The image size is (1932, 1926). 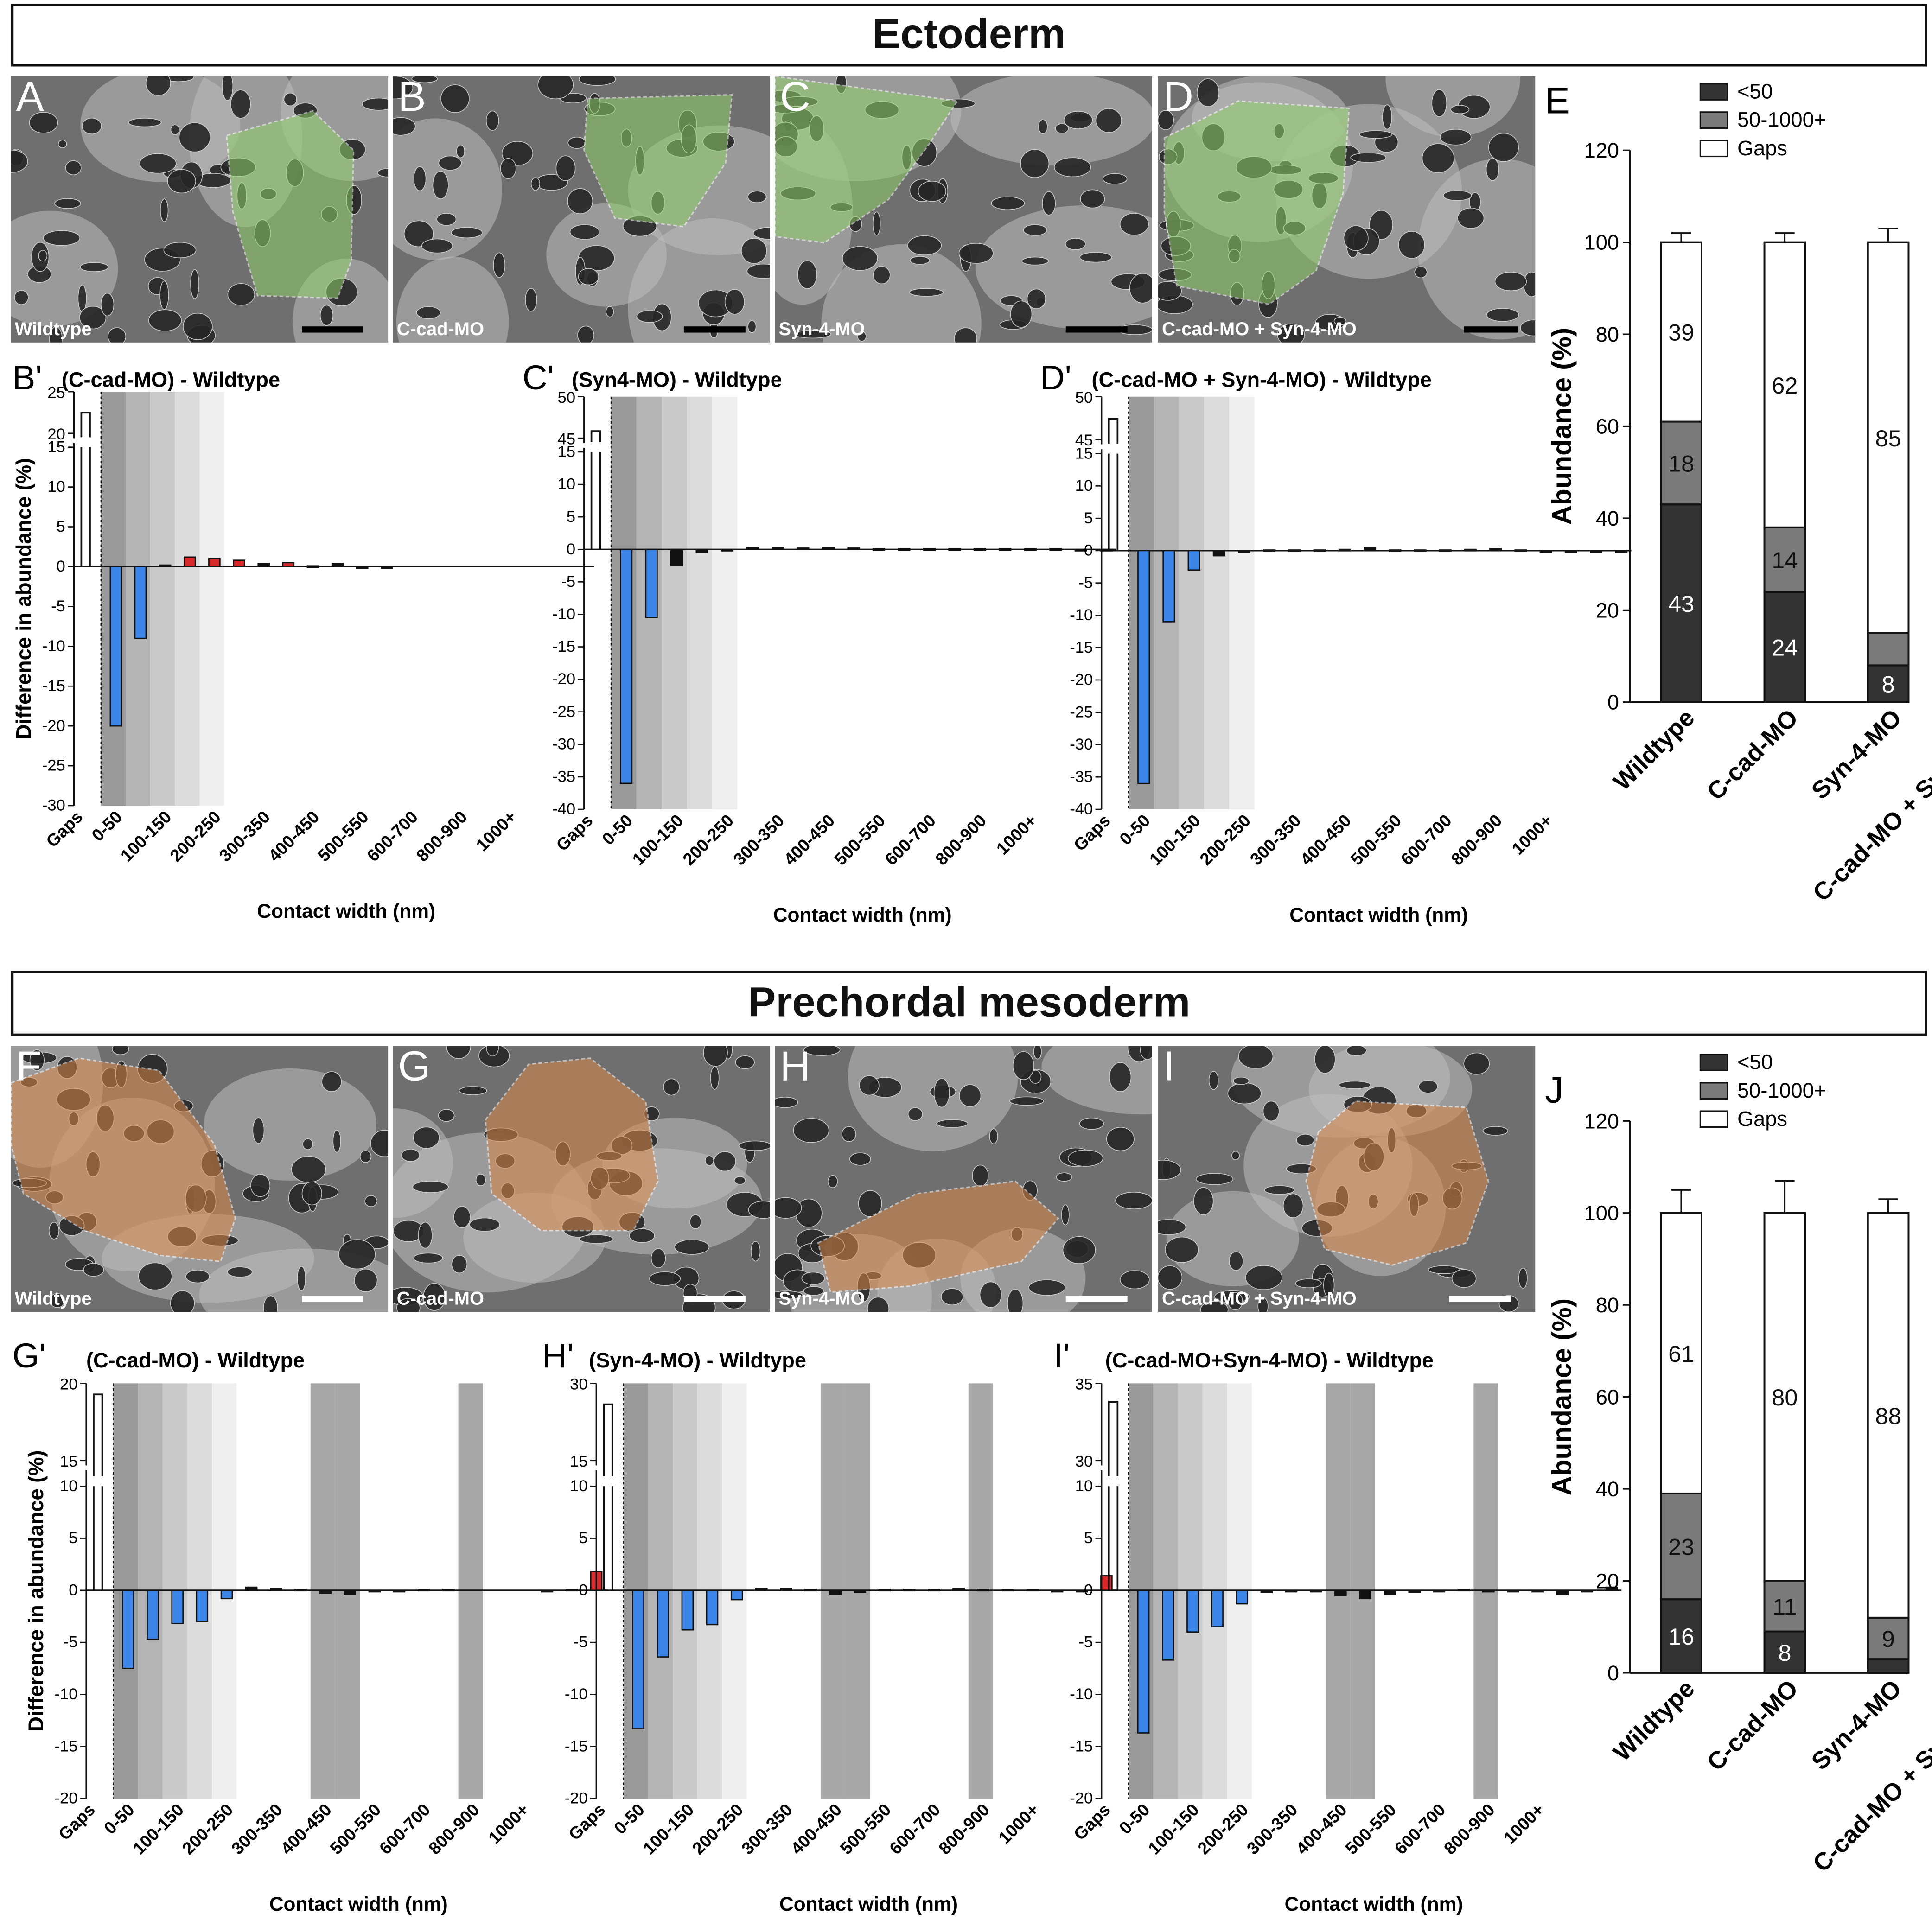 What do you see at coordinates (1096, 1299) in the screenshot?
I see `scale-bar` at bounding box center [1096, 1299].